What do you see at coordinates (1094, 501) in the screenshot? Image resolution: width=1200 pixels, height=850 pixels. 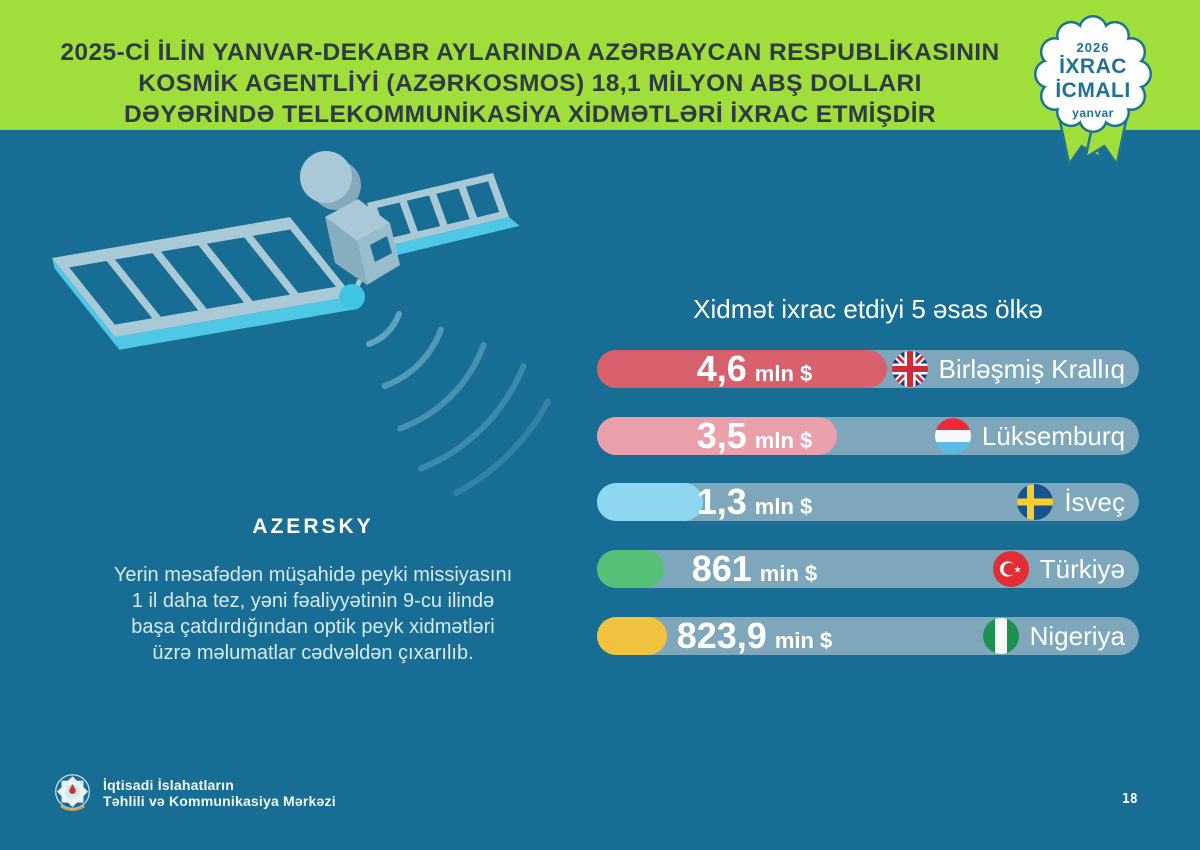 I see `country-label: İsveç` at bounding box center [1094, 501].